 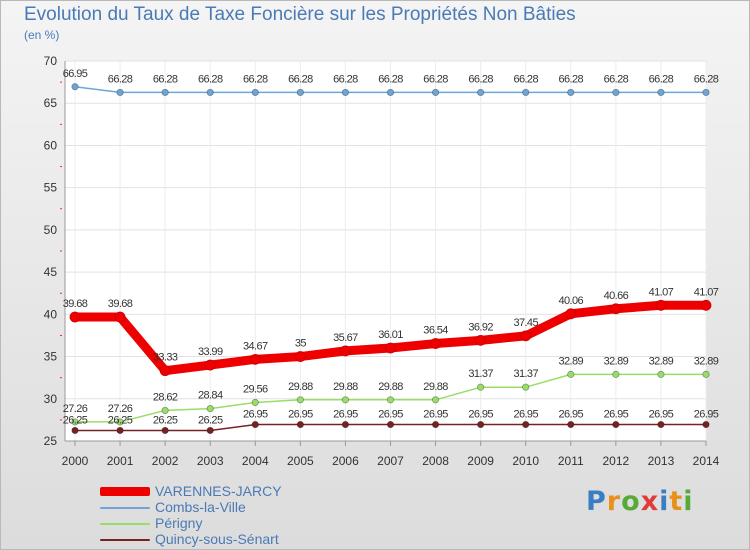 What do you see at coordinates (165, 397) in the screenshot?
I see `data-label-perigny: 28.62` at bounding box center [165, 397].